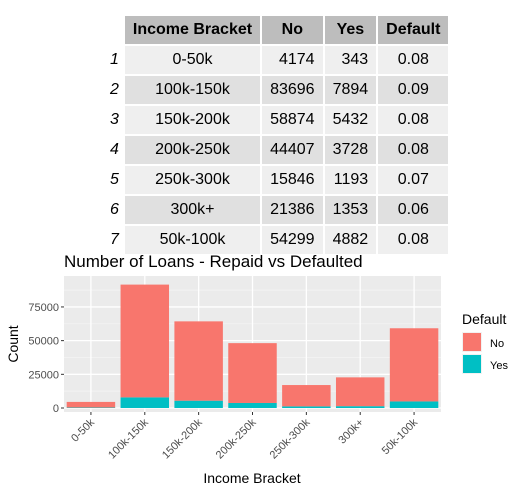  Describe the element at coordinates (472, 364) in the screenshot. I see `legend-swatch-yes` at that location.